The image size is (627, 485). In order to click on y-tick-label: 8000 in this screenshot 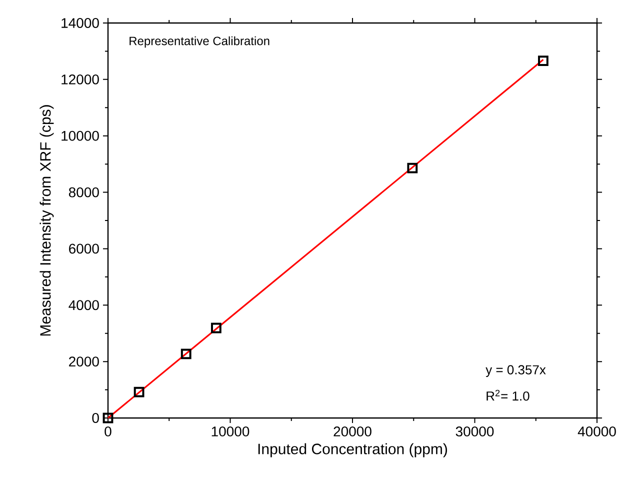, I will do `click(83, 192)`.